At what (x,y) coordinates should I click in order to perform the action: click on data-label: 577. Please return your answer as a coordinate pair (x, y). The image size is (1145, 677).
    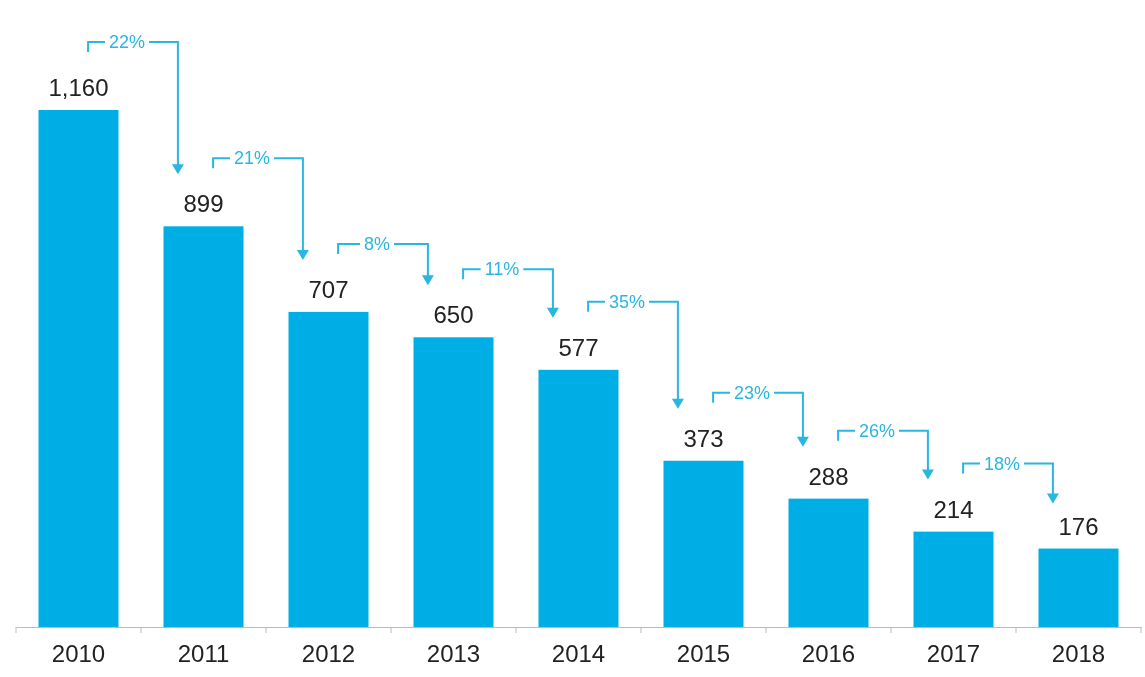
    Looking at the image, I should click on (578, 347).